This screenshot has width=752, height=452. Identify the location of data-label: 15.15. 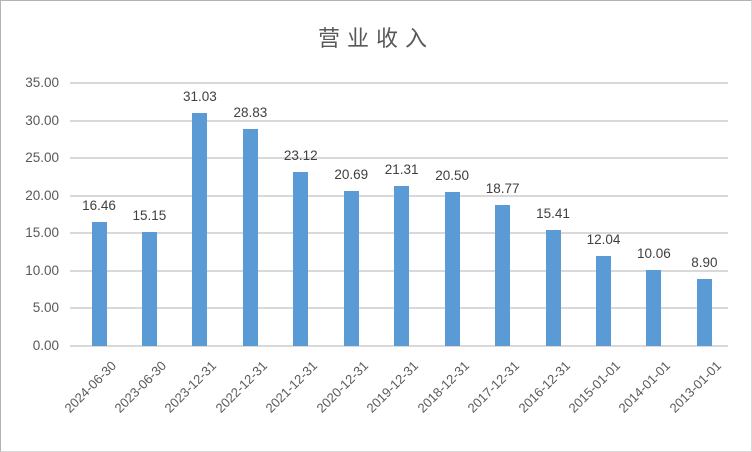
(149, 216).